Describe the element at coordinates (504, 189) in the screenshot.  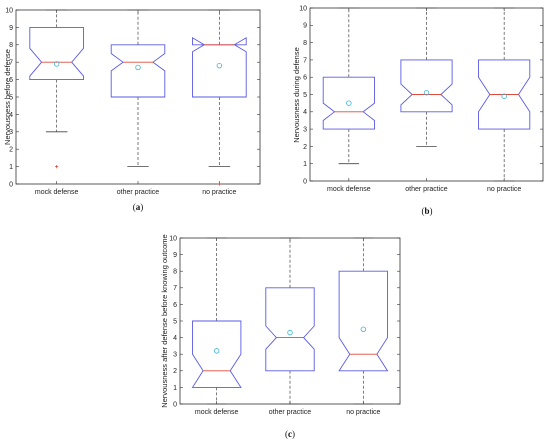
I see `panel-b-xtick-label: no practice` at that location.